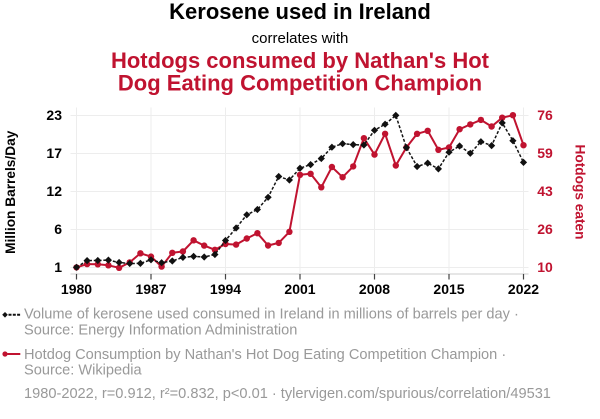 The width and height of the screenshot is (600, 419). What do you see at coordinates (299, 289) in the screenshot?
I see `svg-text: 2001` at bounding box center [299, 289].